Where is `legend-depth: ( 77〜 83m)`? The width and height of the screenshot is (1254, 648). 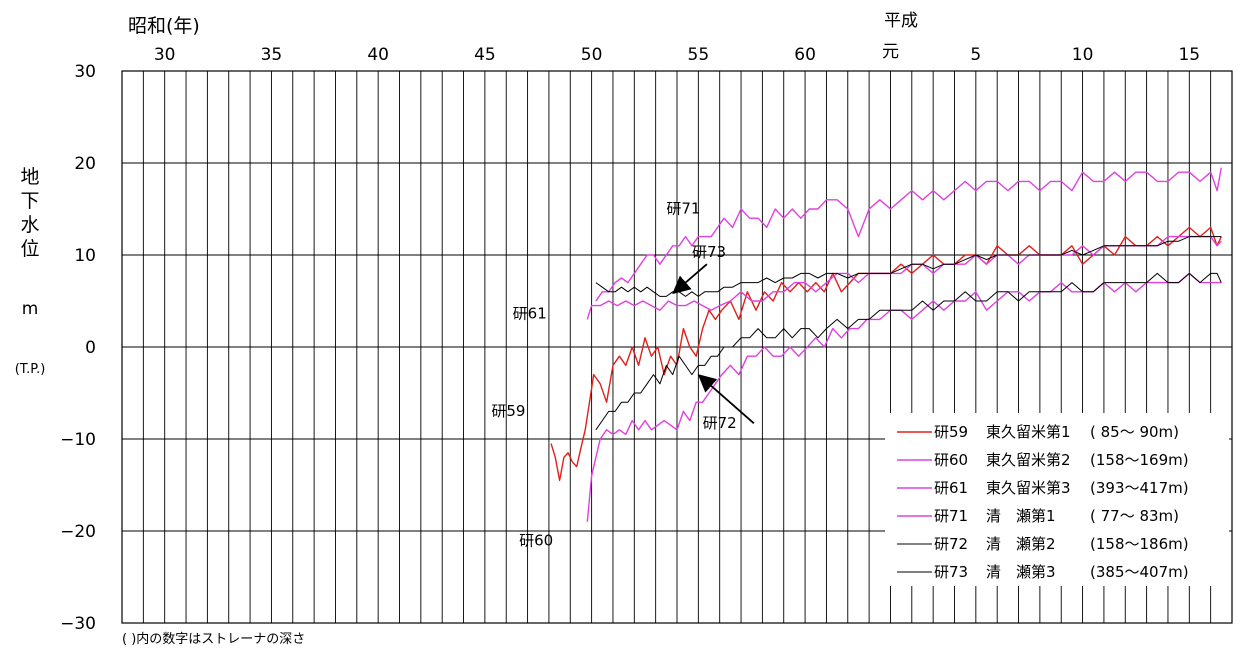 legend-depth: ( 77〜 83m) is located at coordinates (1134, 516).